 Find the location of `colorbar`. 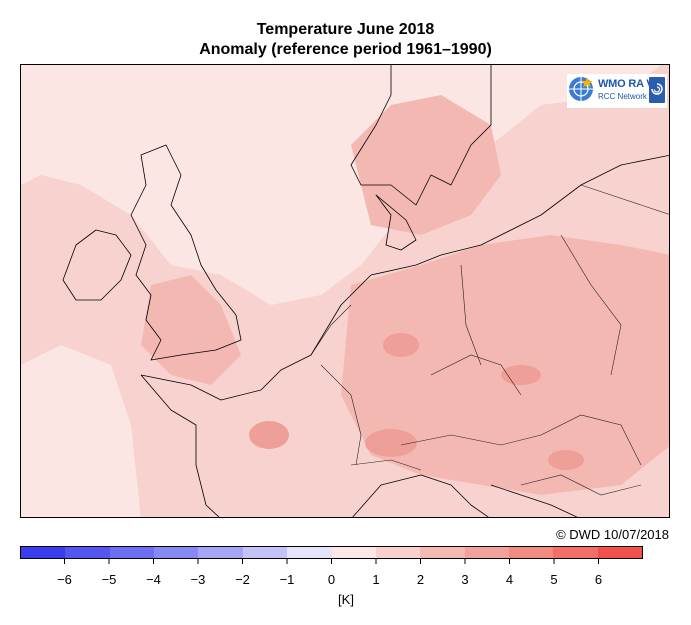

colorbar is located at coordinates (331, 552).